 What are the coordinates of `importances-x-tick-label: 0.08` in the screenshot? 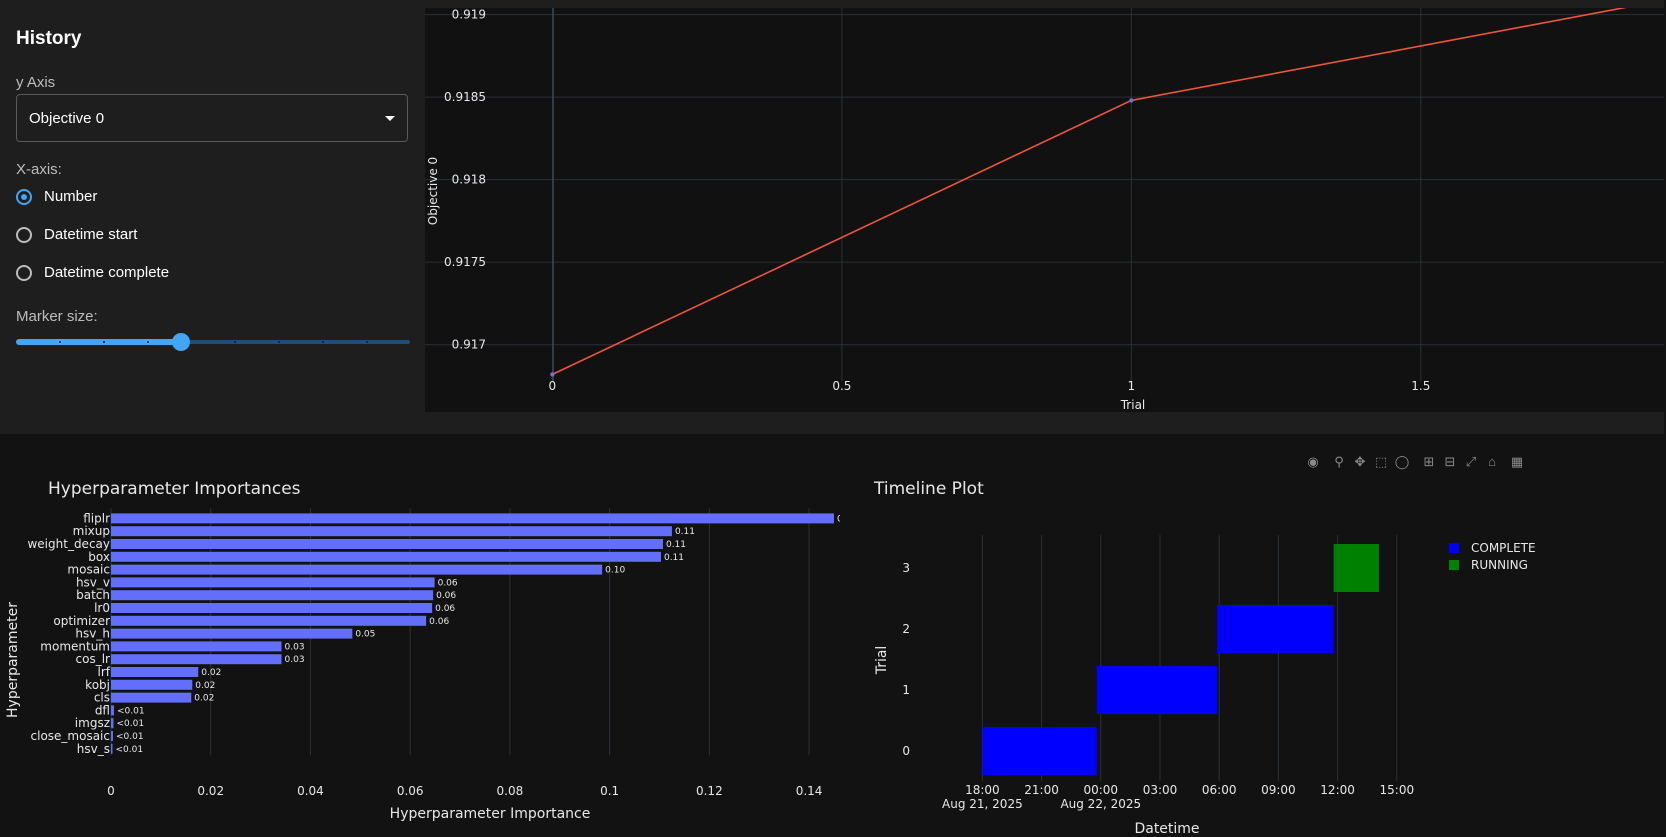 It's located at (510, 791).